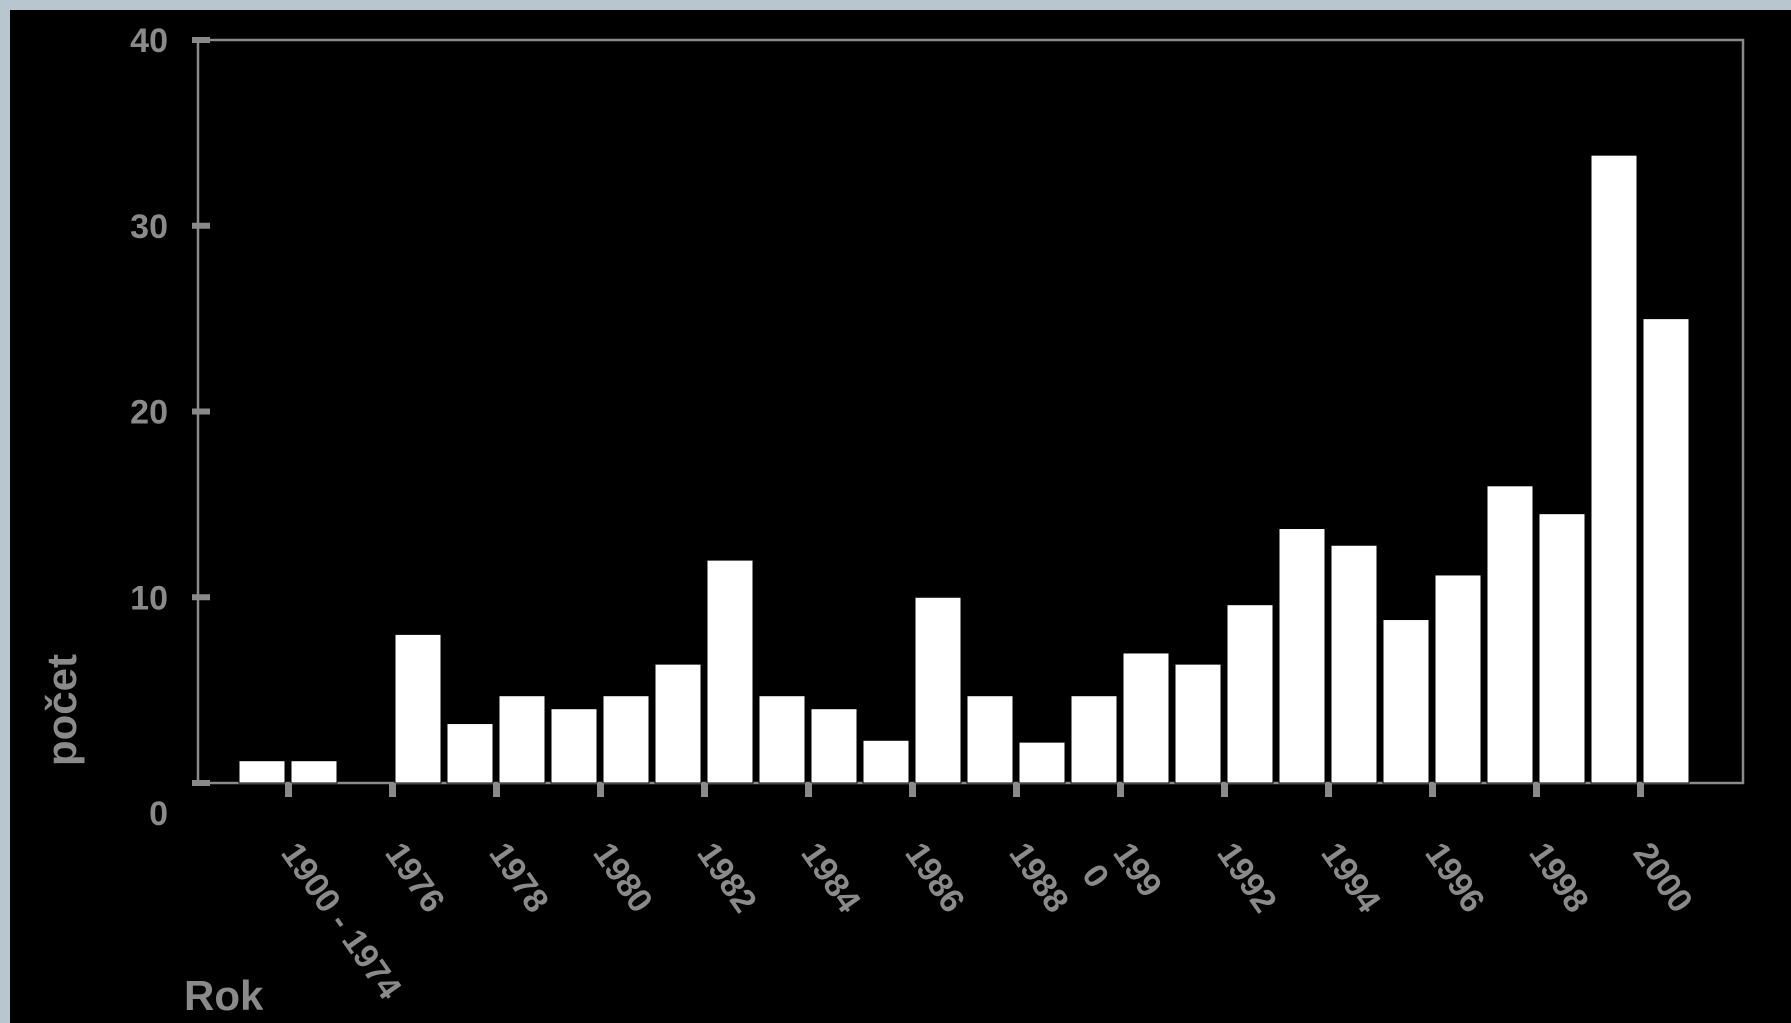 The width and height of the screenshot is (1791, 1023). I want to click on x-tick-label-line: 1982, so click(726, 878).